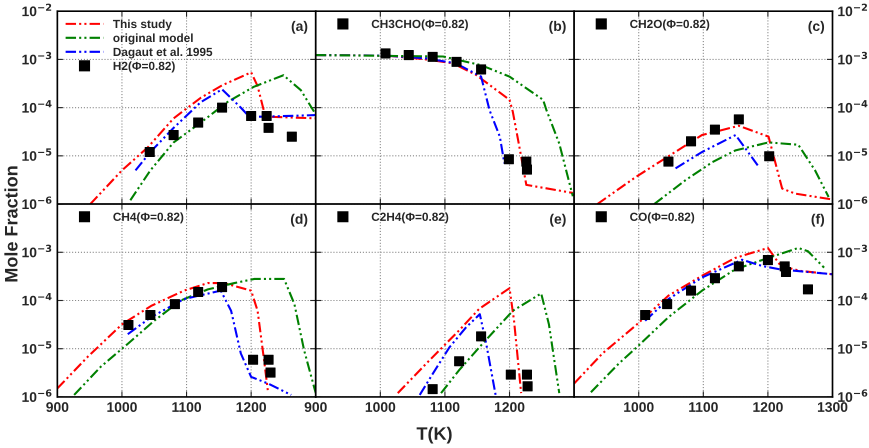  What do you see at coordinates (410, 218) in the screenshot?
I see `legend-label: C2H4(Φ=0.82)` at bounding box center [410, 218].